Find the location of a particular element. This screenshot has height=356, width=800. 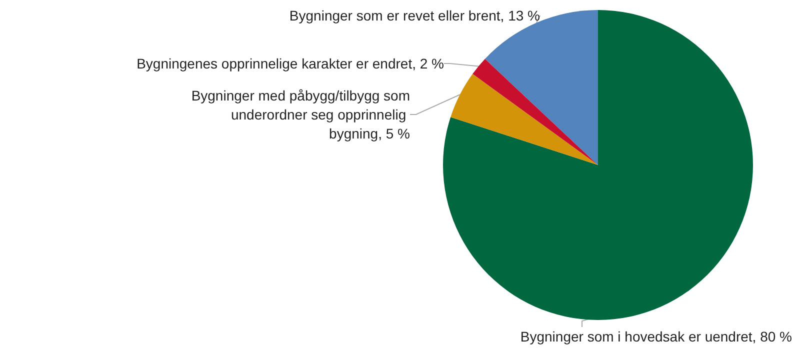

slice-label: Bygninger som i hovedsak er uendret, 80 % is located at coordinates (656, 336).